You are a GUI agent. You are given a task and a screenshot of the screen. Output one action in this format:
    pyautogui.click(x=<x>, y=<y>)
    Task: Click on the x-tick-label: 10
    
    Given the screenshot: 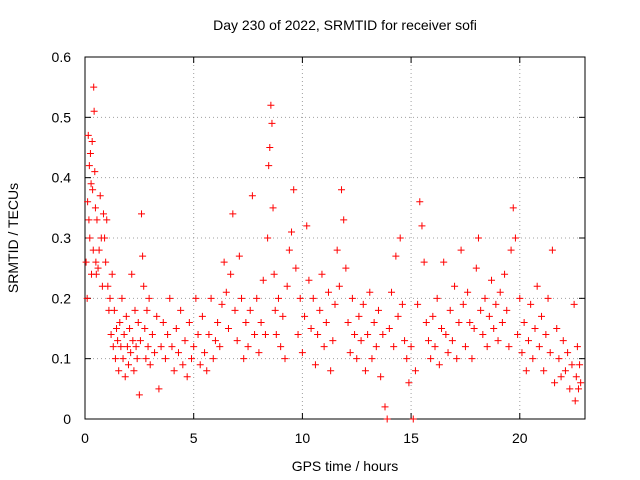 What is the action you would take?
    pyautogui.click(x=303, y=438)
    